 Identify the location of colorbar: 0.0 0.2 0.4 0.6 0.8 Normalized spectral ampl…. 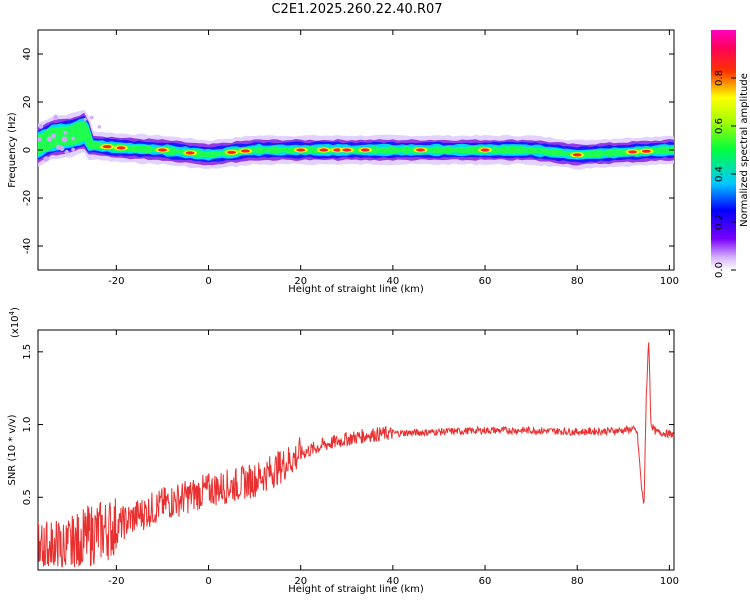
(730, 154).